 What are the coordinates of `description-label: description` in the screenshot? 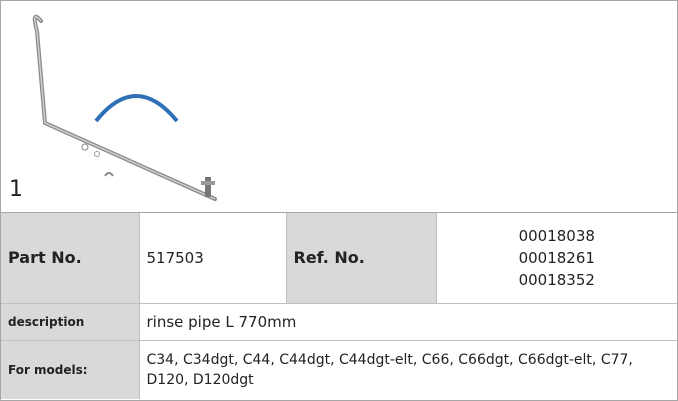 It's located at (70, 321).